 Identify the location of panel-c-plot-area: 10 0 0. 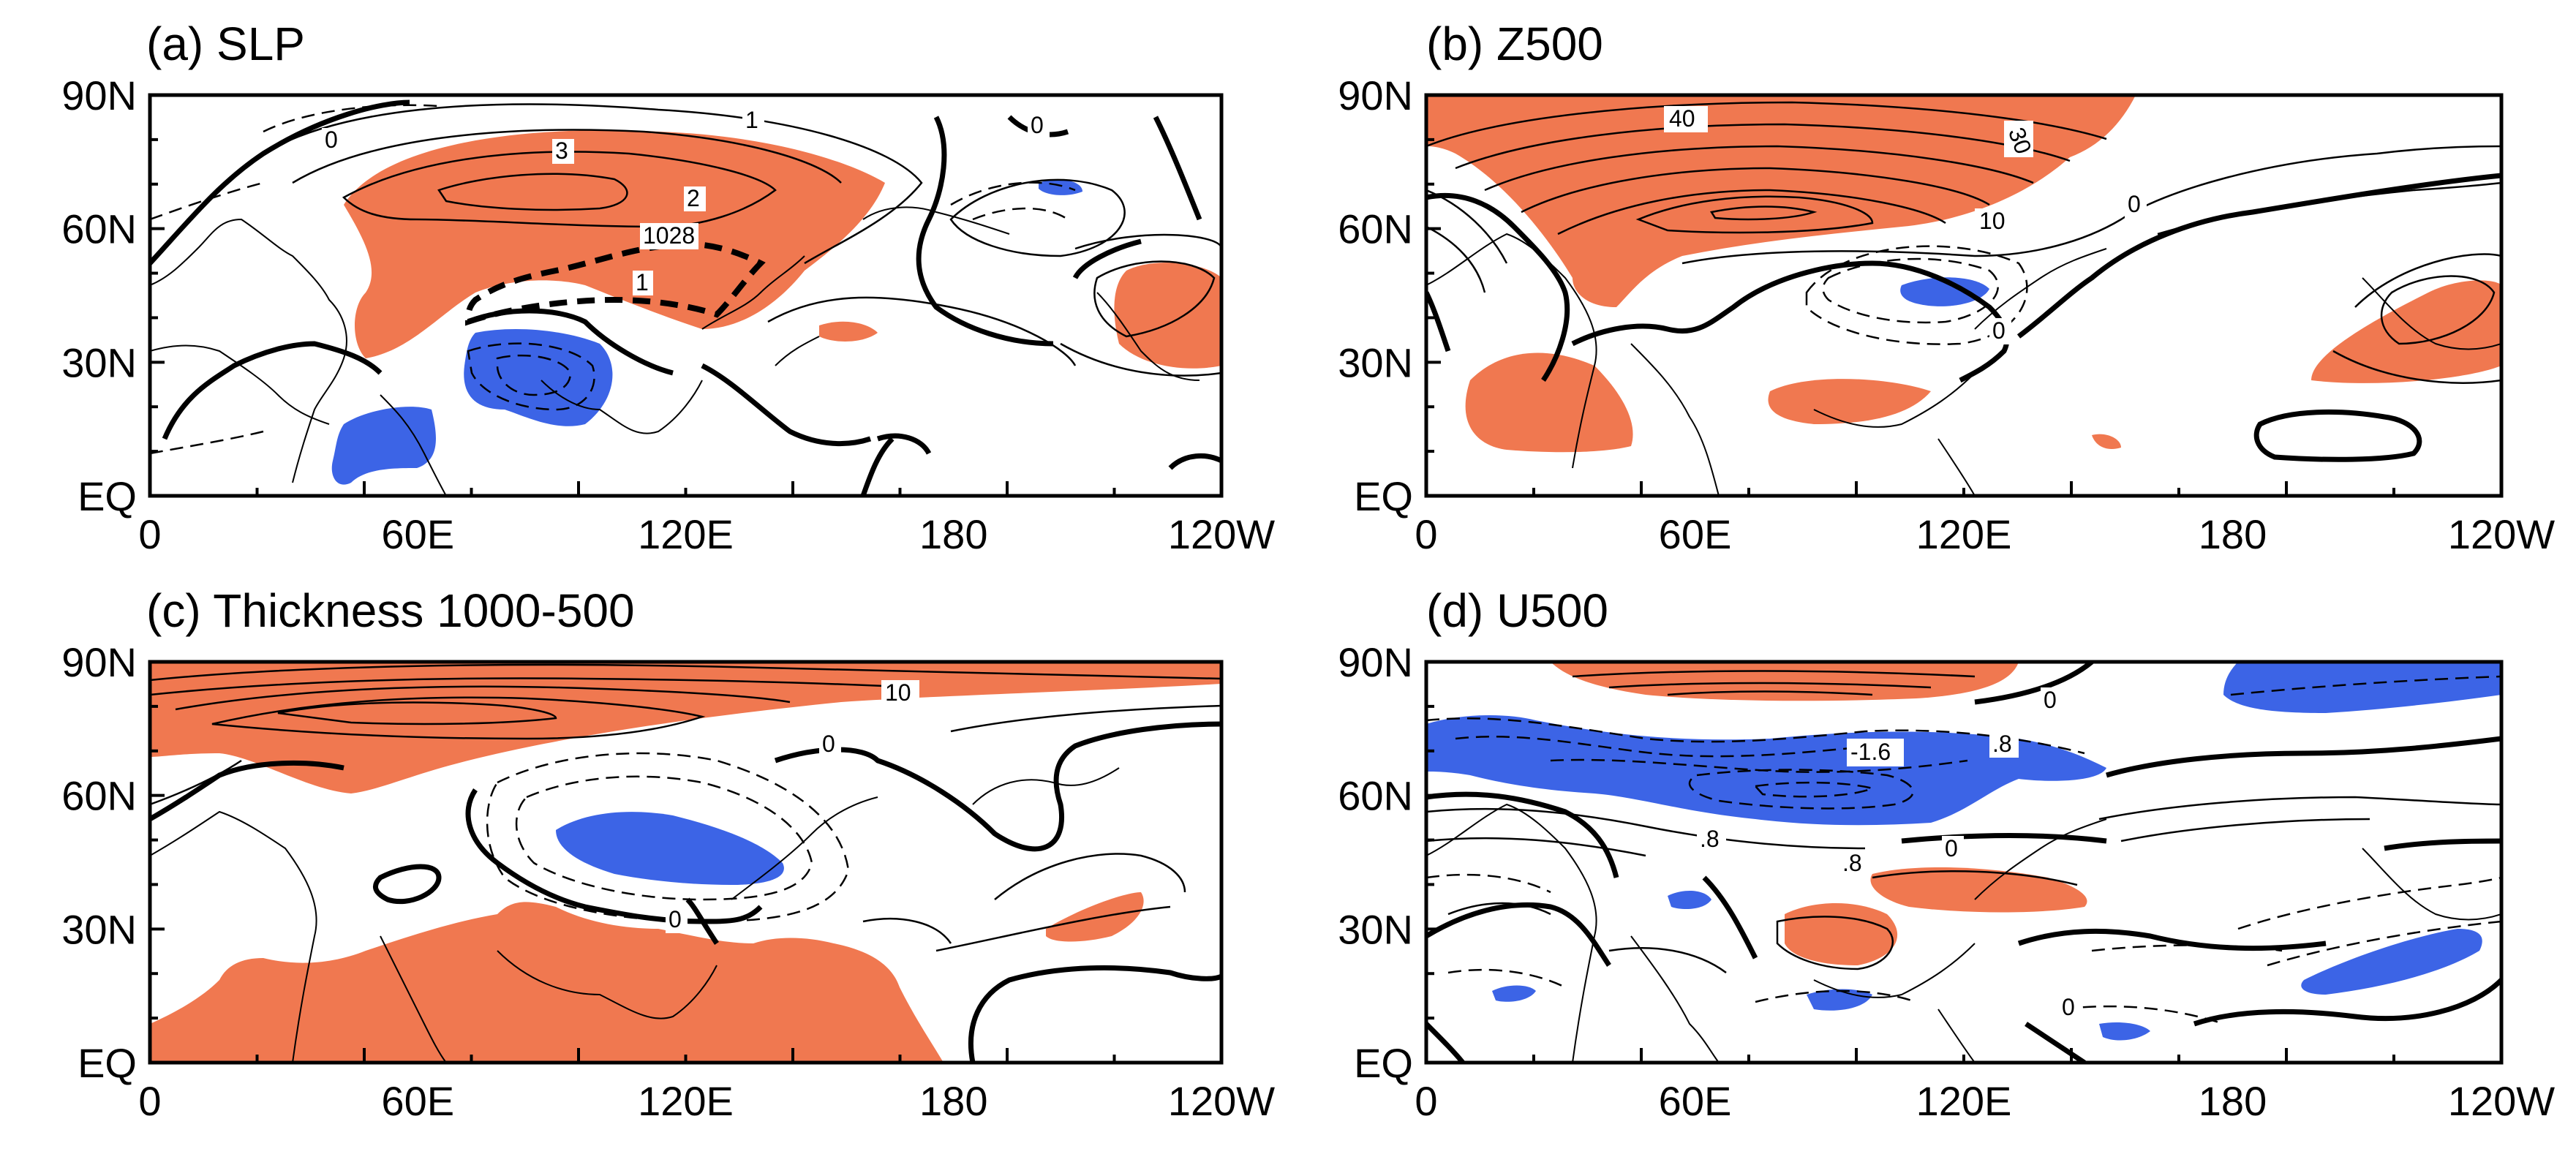
(685, 862).